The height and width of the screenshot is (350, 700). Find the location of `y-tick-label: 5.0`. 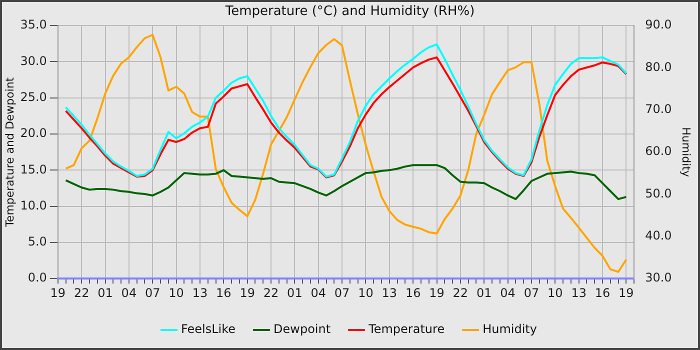

y-tick-label: 5.0 is located at coordinates (37, 241).